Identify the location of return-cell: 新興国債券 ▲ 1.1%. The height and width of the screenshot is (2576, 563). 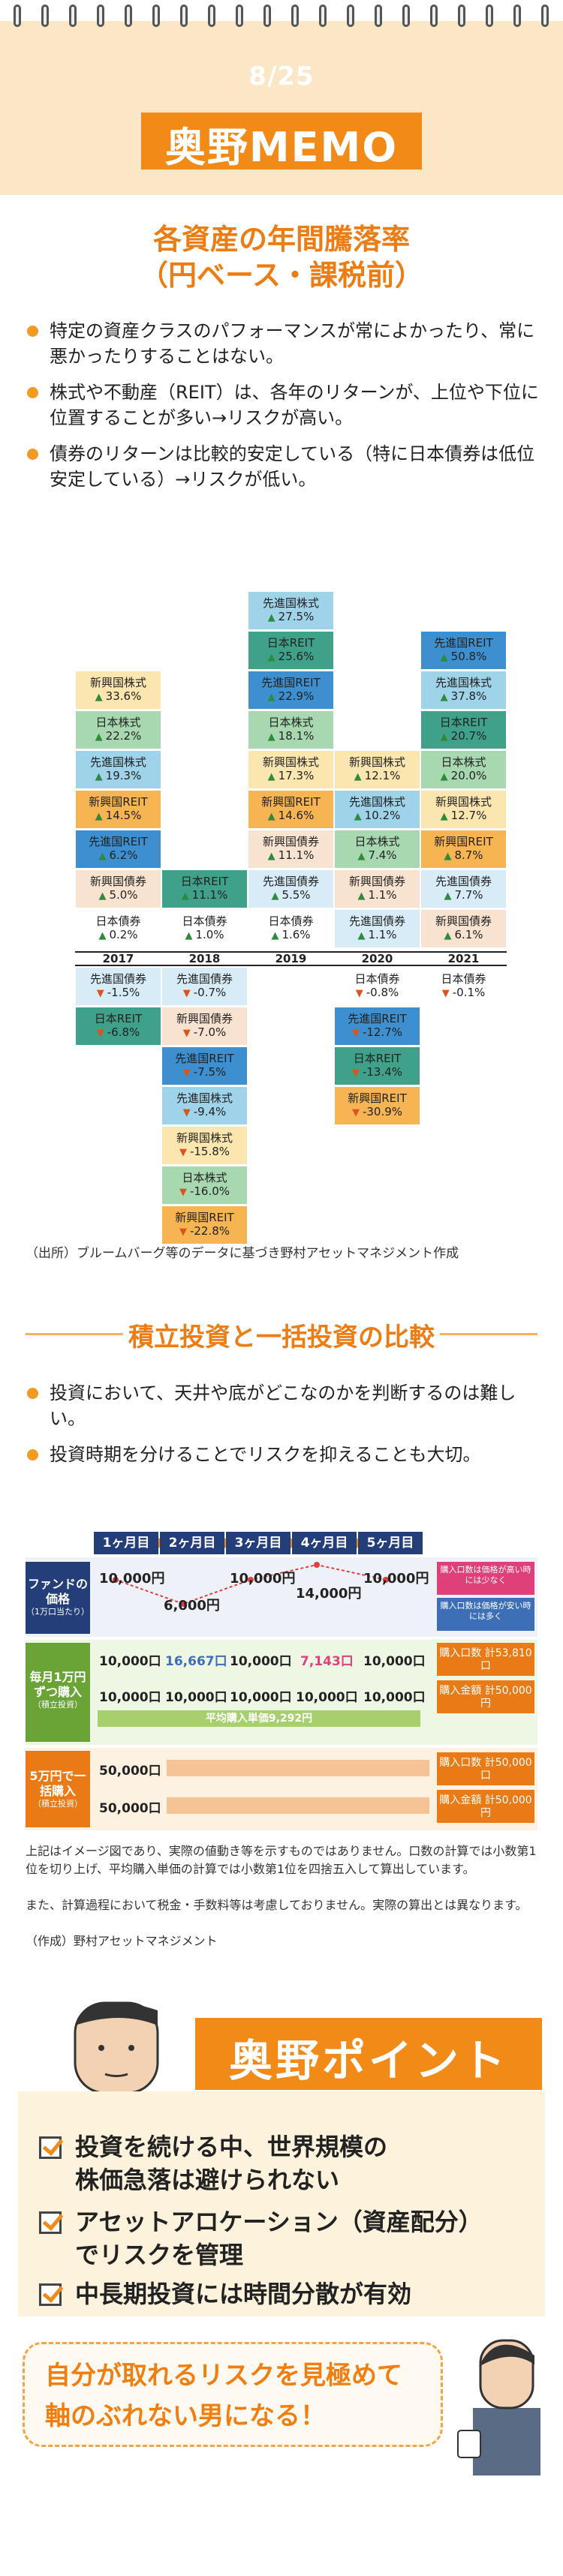
(378, 889).